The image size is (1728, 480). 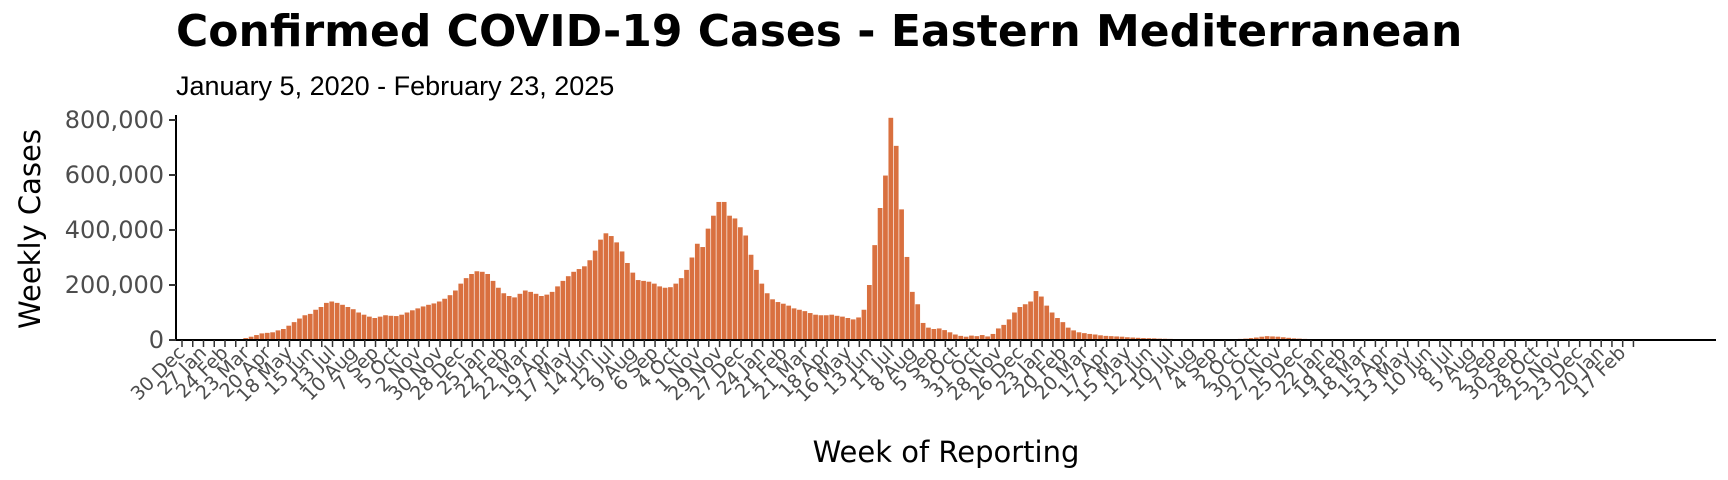 What do you see at coordinates (114, 175) in the screenshot?
I see `y-tick-label: 600,000` at bounding box center [114, 175].